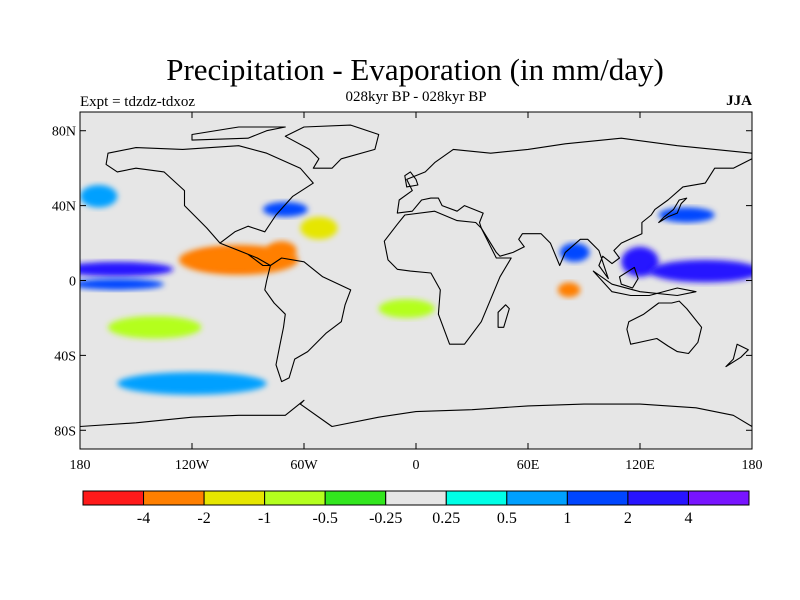 This screenshot has height=600, width=800. I want to click on field-north-atlantic-dry, so click(319, 228).